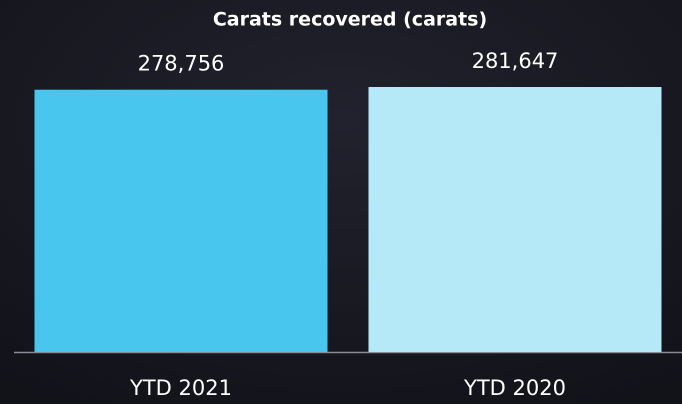  What do you see at coordinates (180, 388) in the screenshot?
I see `x-tick-label: YTD 2021` at bounding box center [180, 388].